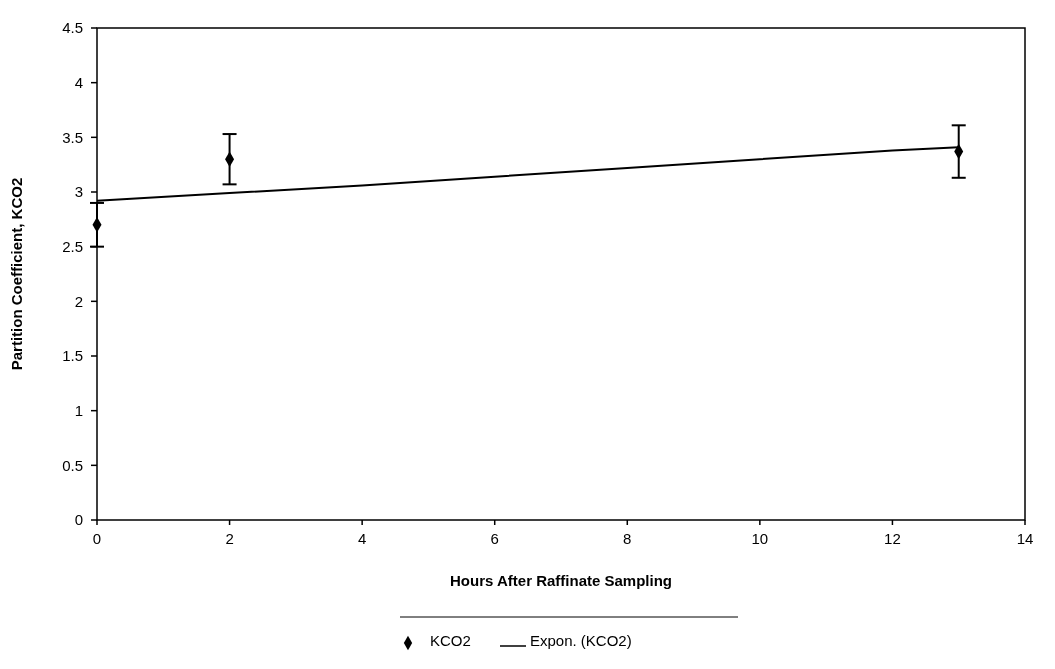 The width and height of the screenshot is (1055, 669). What do you see at coordinates (1025, 538) in the screenshot?
I see `x-tick-label: 14` at bounding box center [1025, 538].